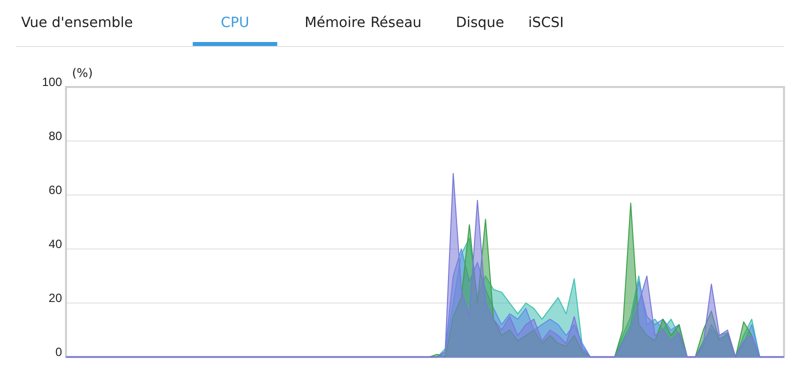 Image resolution: width=800 pixels, height=376 pixels. What do you see at coordinates (235, 23) in the screenshot?
I see `text: CPU` at bounding box center [235, 23].